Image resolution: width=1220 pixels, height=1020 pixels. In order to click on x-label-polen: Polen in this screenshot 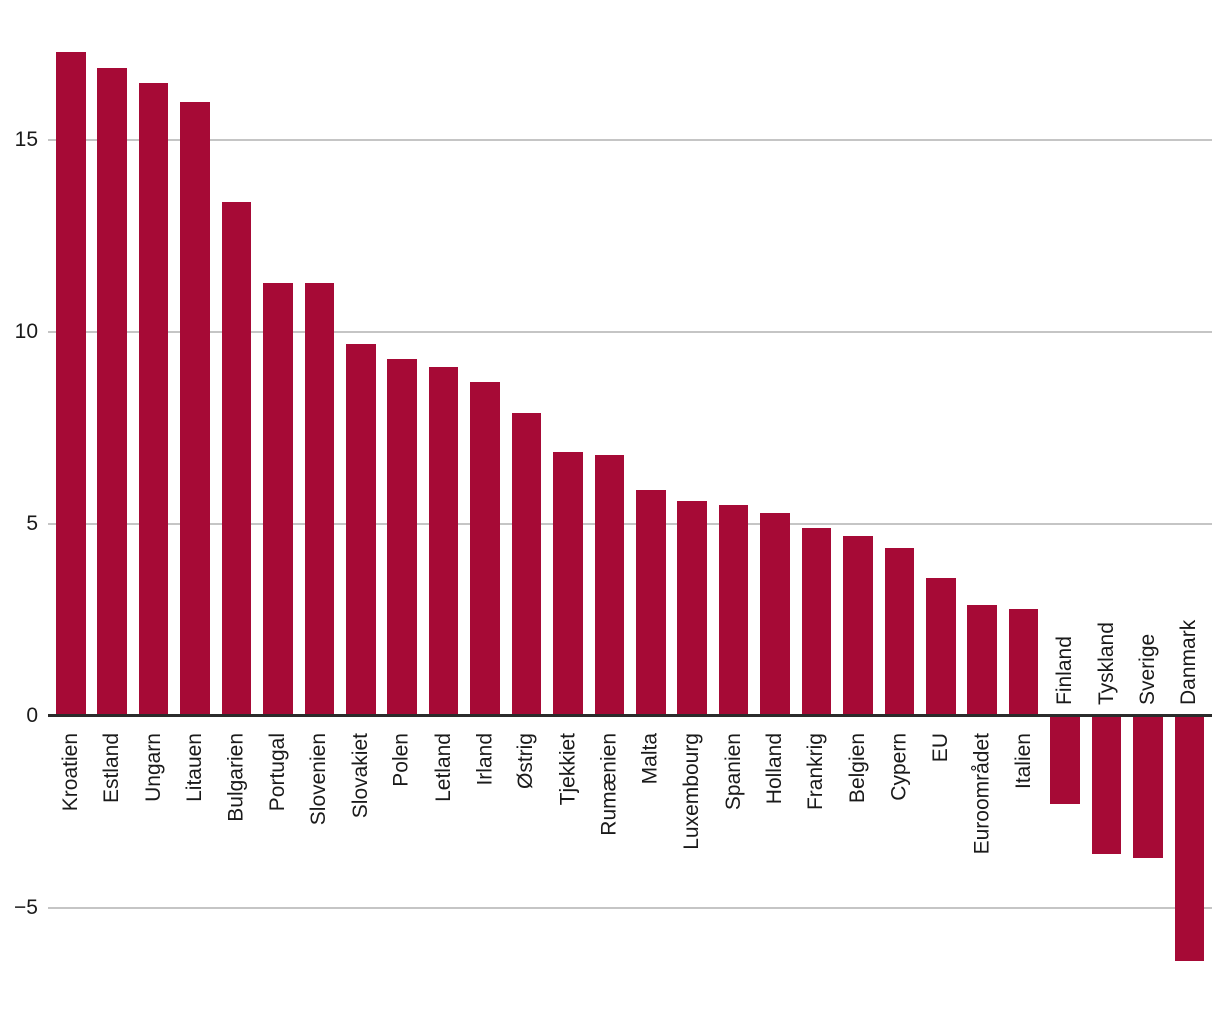, I will do `click(402, 760)`.